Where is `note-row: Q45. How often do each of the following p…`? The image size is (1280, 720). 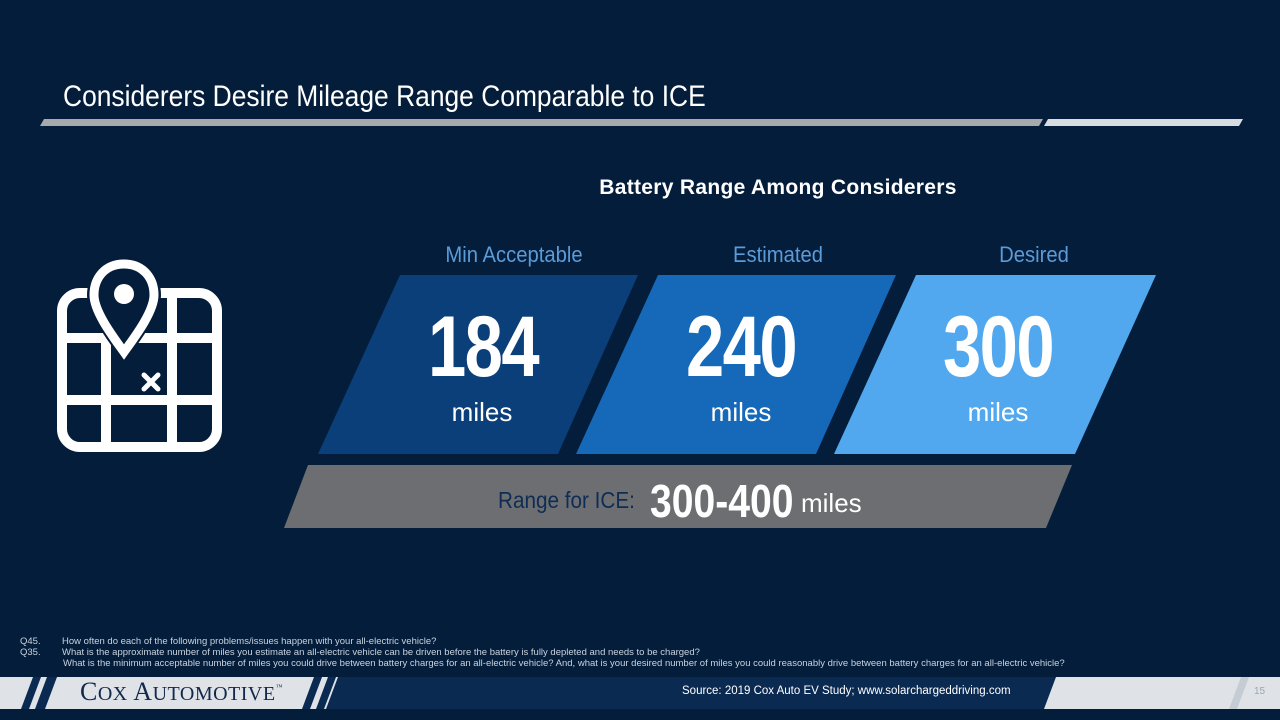 note-row: Q45. How often do each of the following p… is located at coordinates (542, 641).